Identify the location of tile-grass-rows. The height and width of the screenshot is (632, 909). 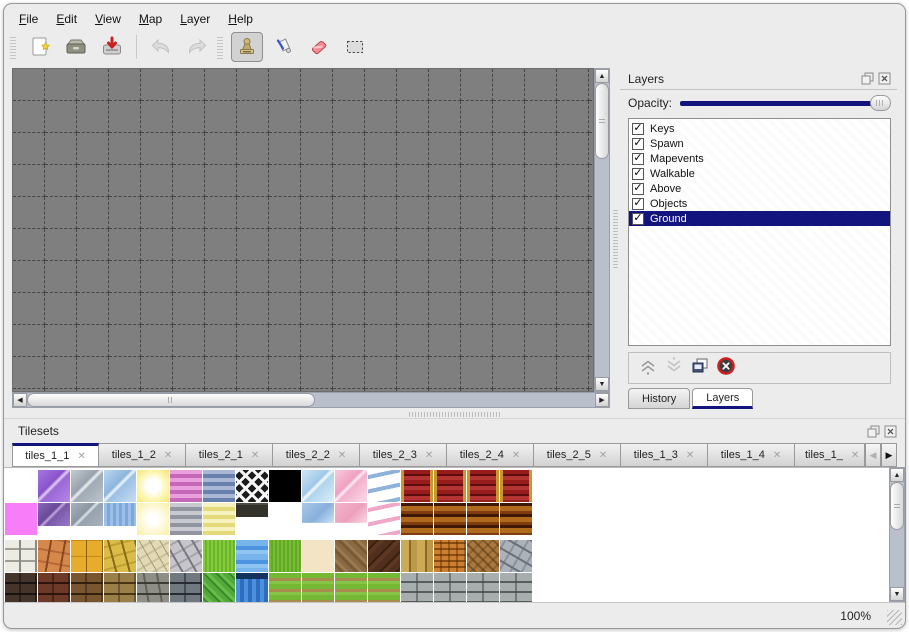
(285, 587).